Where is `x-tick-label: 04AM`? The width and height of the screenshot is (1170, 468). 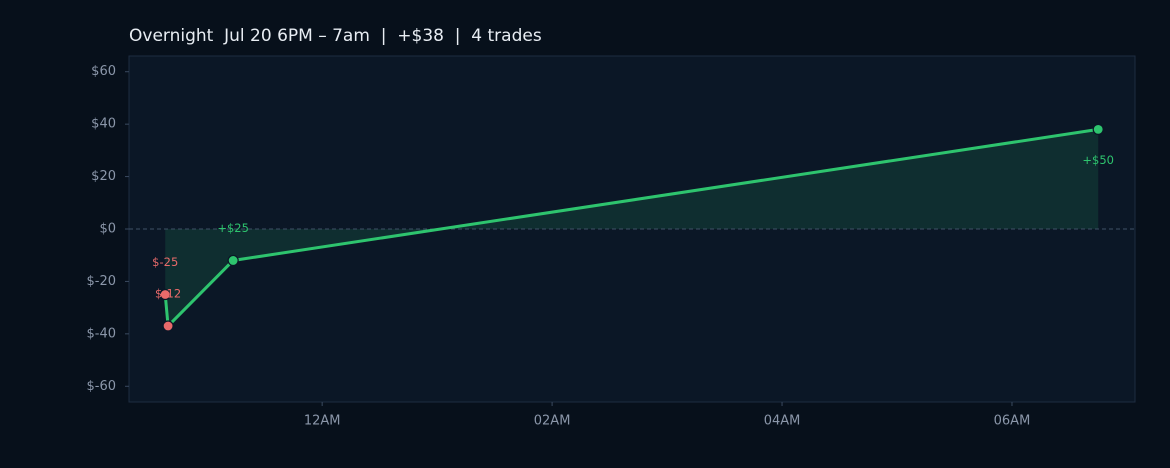 x-tick-label: 04AM is located at coordinates (782, 421).